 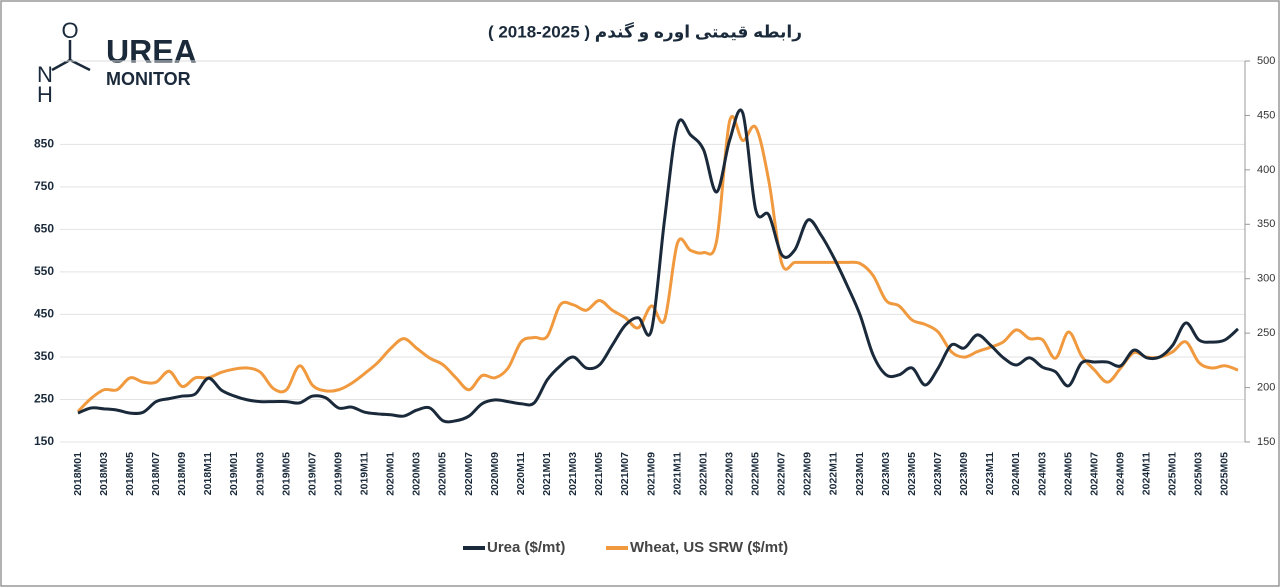 What do you see at coordinates (156, 474) in the screenshot?
I see `x-tick-label: 2018M07` at bounding box center [156, 474].